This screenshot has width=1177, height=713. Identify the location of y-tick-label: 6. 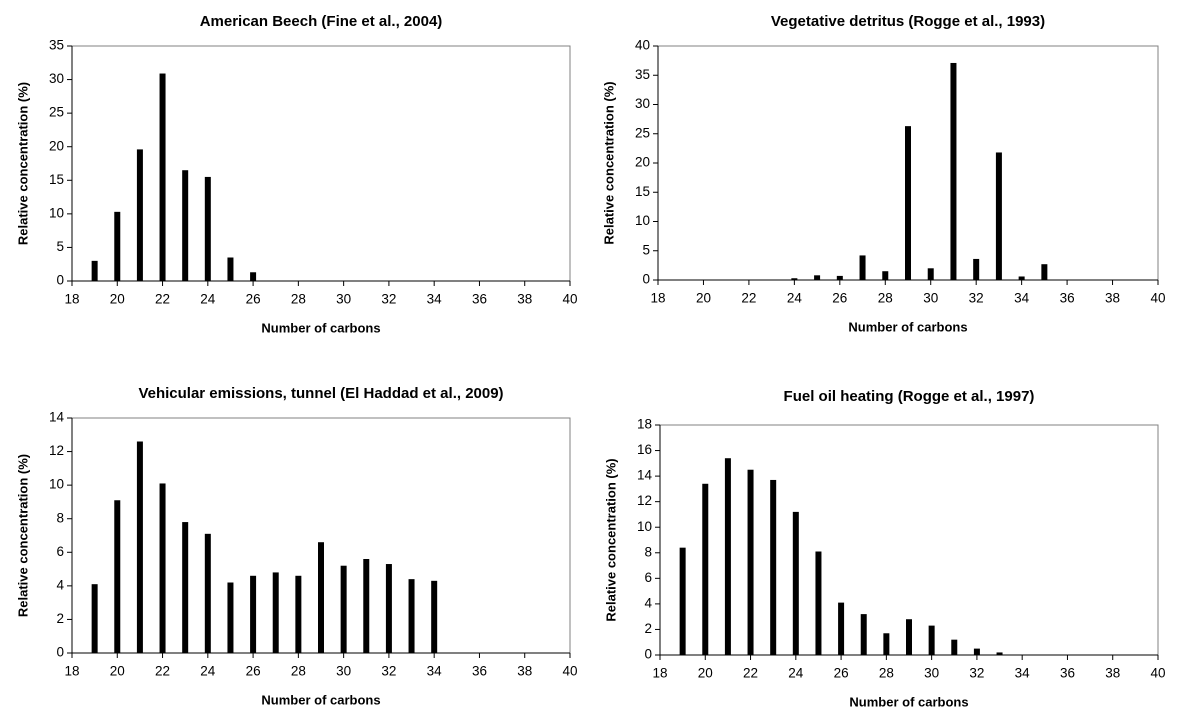
(60, 551).